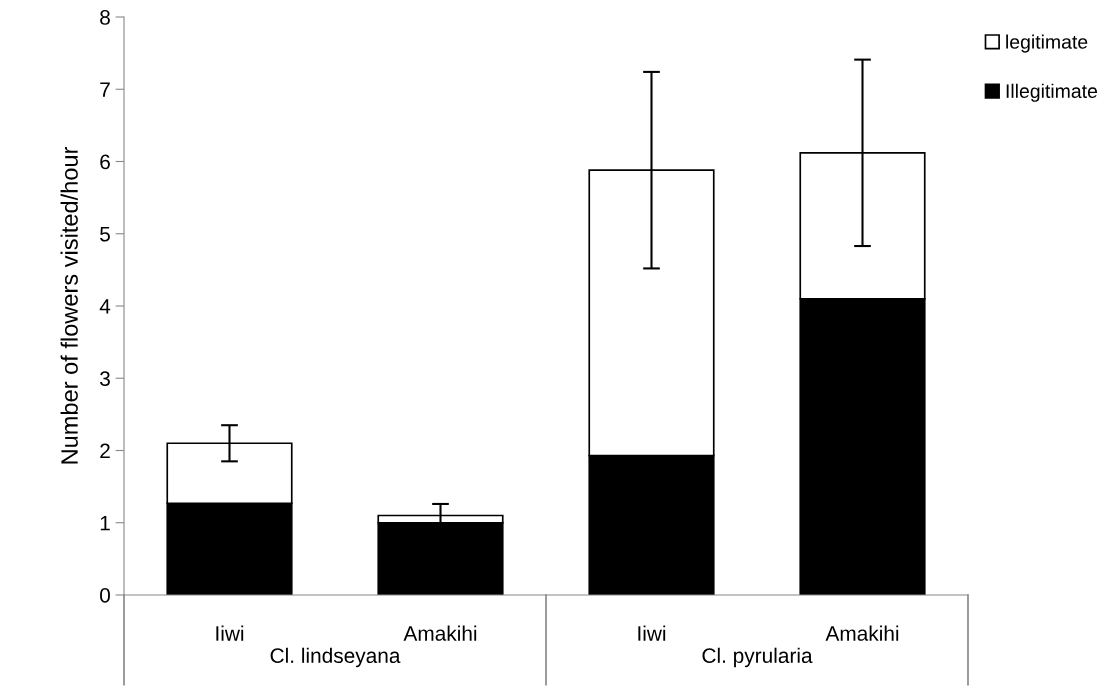 This screenshot has width=1102, height=686. Describe the element at coordinates (105, 523) in the screenshot. I see `y-tick-label: 1` at that location.